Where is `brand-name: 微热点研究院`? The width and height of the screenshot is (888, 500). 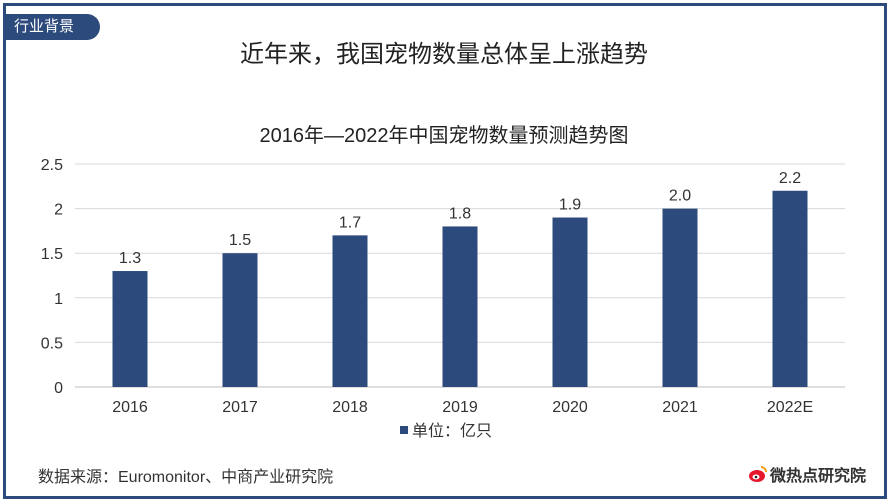
brand-name: 微热点研究院 is located at coordinates (818, 476).